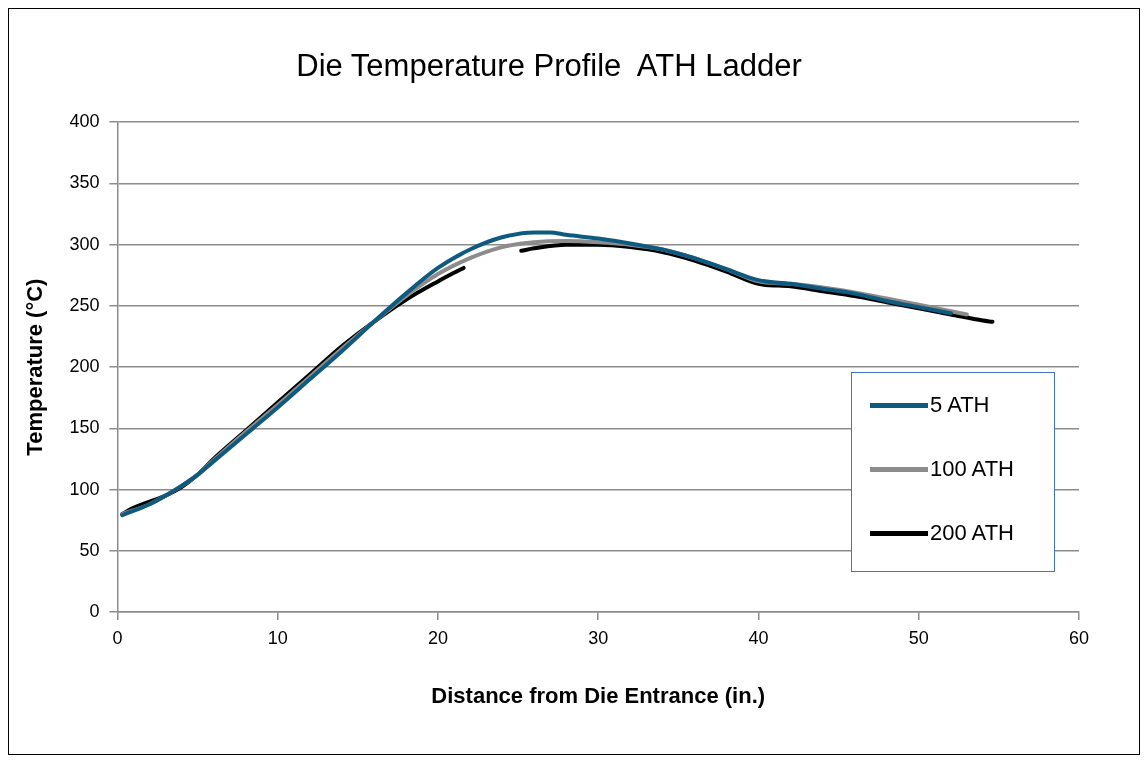 Image resolution: width=1148 pixels, height=762 pixels. What do you see at coordinates (598, 637) in the screenshot?
I see `x-tick-label: 30` at bounding box center [598, 637].